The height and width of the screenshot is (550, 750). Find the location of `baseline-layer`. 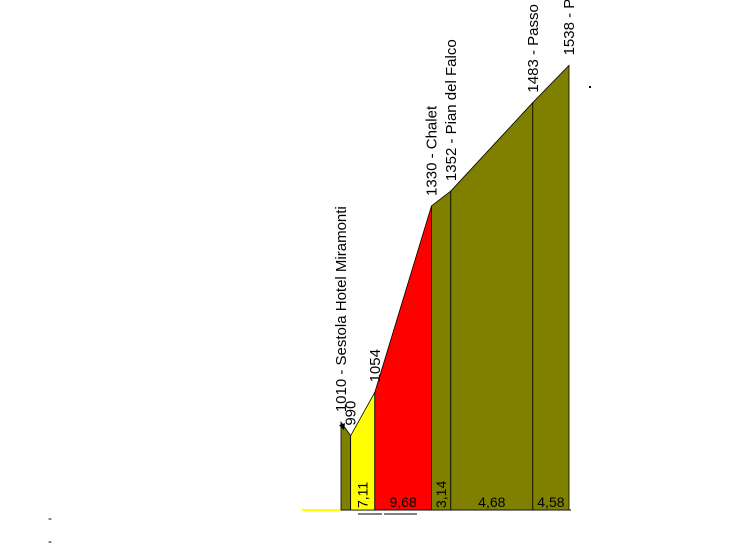

baseline-layer is located at coordinates (436, 512).